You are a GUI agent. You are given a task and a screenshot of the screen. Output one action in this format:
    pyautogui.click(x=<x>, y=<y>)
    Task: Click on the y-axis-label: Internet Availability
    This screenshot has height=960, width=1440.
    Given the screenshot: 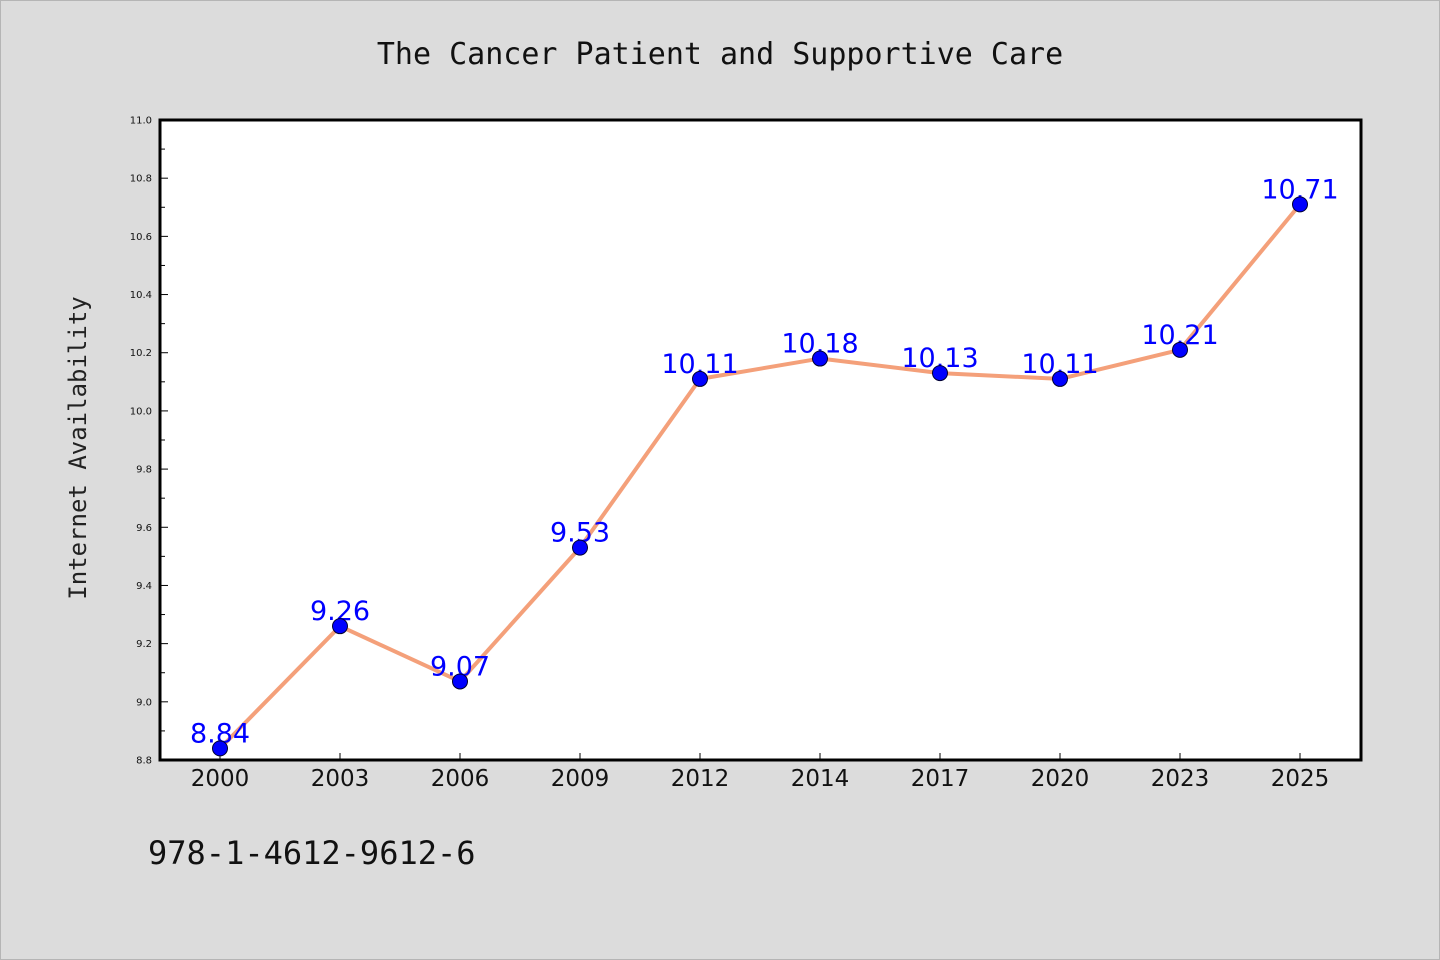 What is the action you would take?
    pyautogui.click(x=78, y=447)
    